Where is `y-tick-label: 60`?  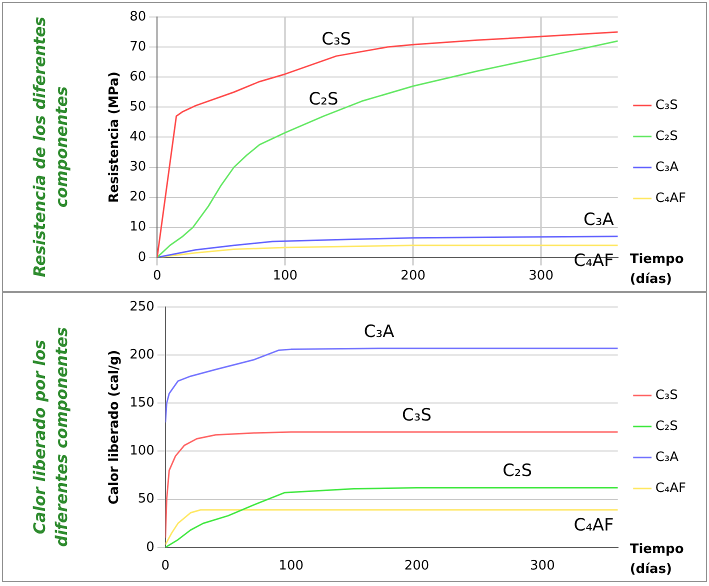 y-tick-label: 60 is located at coordinates (138, 76).